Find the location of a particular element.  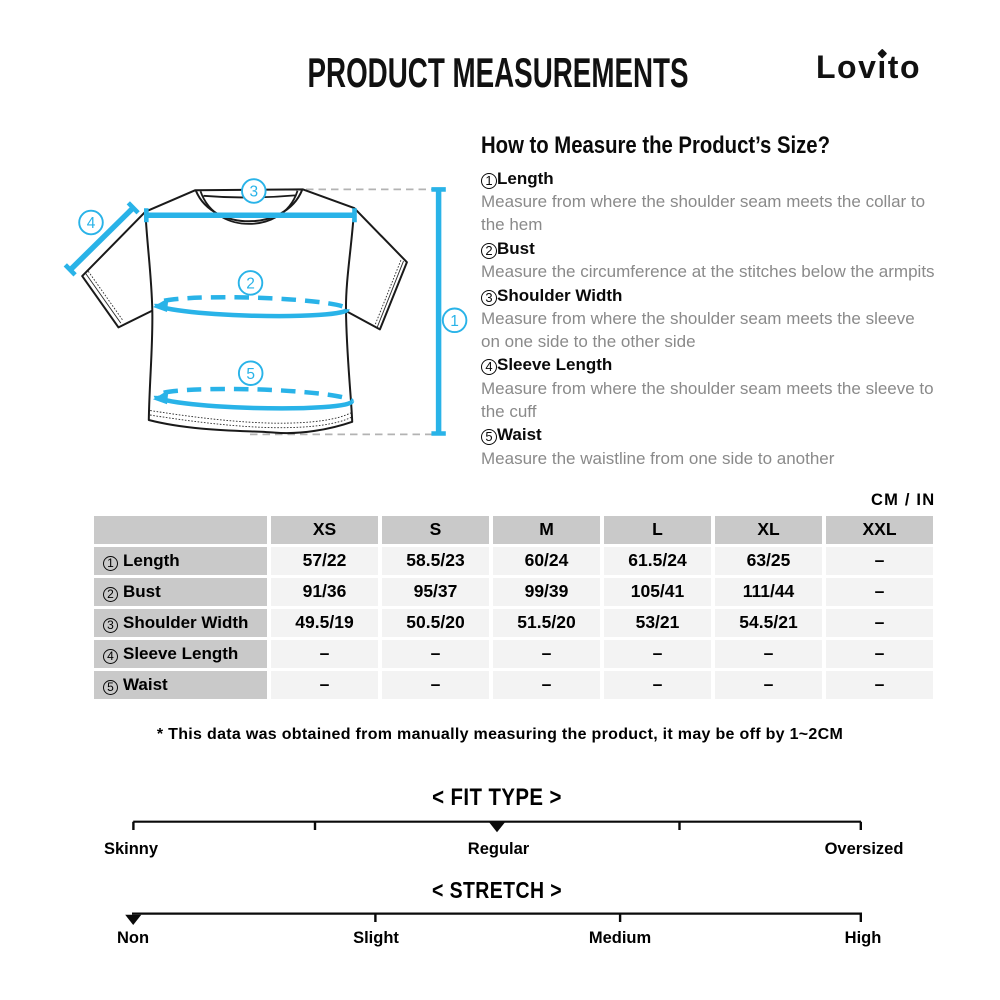

svg-text: 5 is located at coordinates (250, 374).